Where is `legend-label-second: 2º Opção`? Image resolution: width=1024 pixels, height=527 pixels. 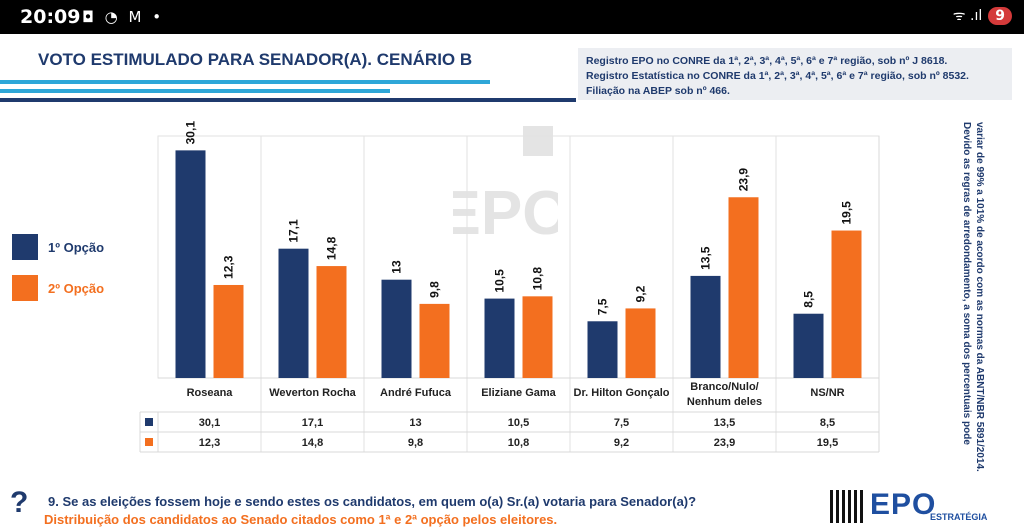
legend-label-second: 2º Opção is located at coordinates (76, 288).